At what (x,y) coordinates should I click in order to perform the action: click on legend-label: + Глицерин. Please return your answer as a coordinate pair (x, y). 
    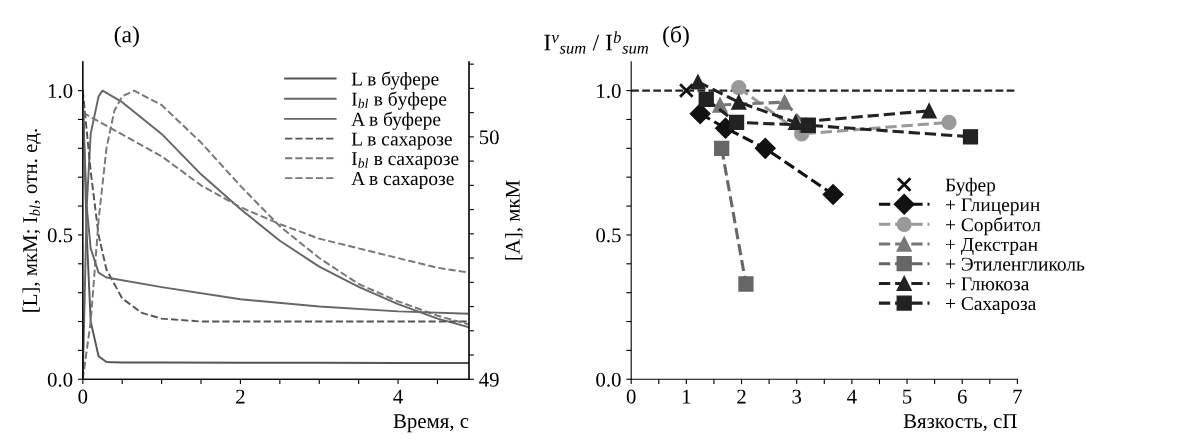
    Looking at the image, I should click on (992, 207).